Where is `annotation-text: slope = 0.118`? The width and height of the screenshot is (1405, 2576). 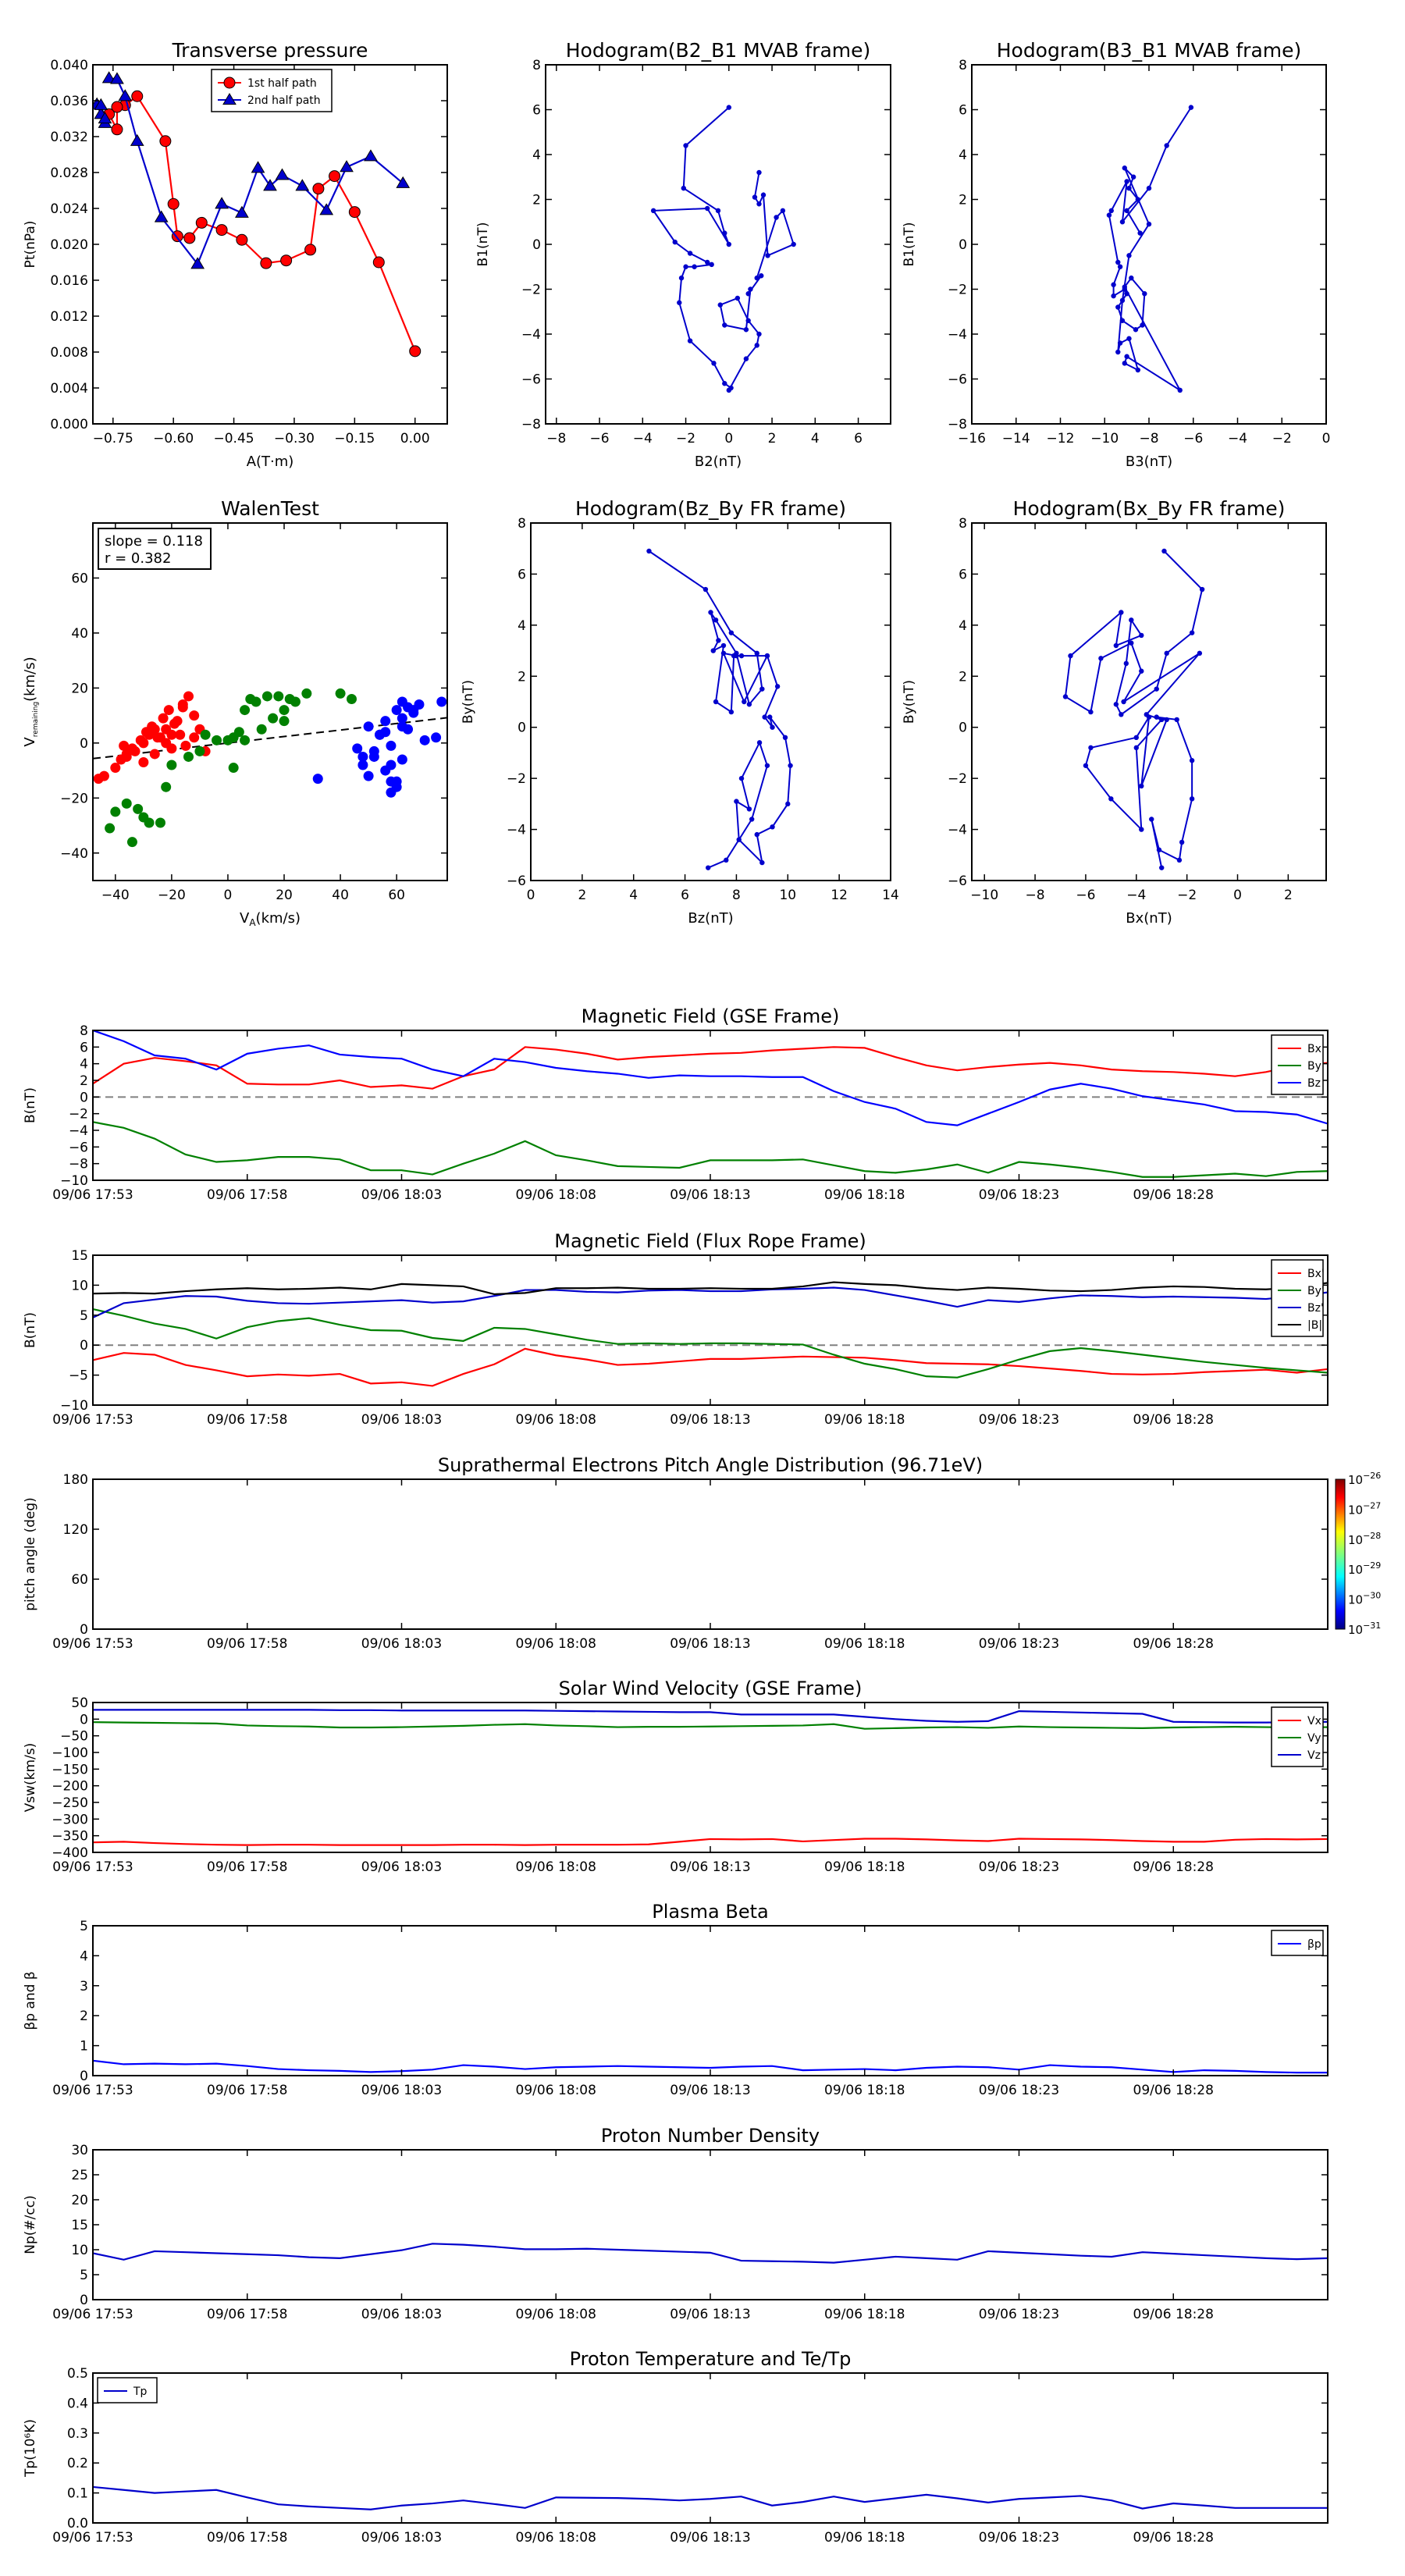 annotation-text: slope = 0.118 is located at coordinates (154, 541).